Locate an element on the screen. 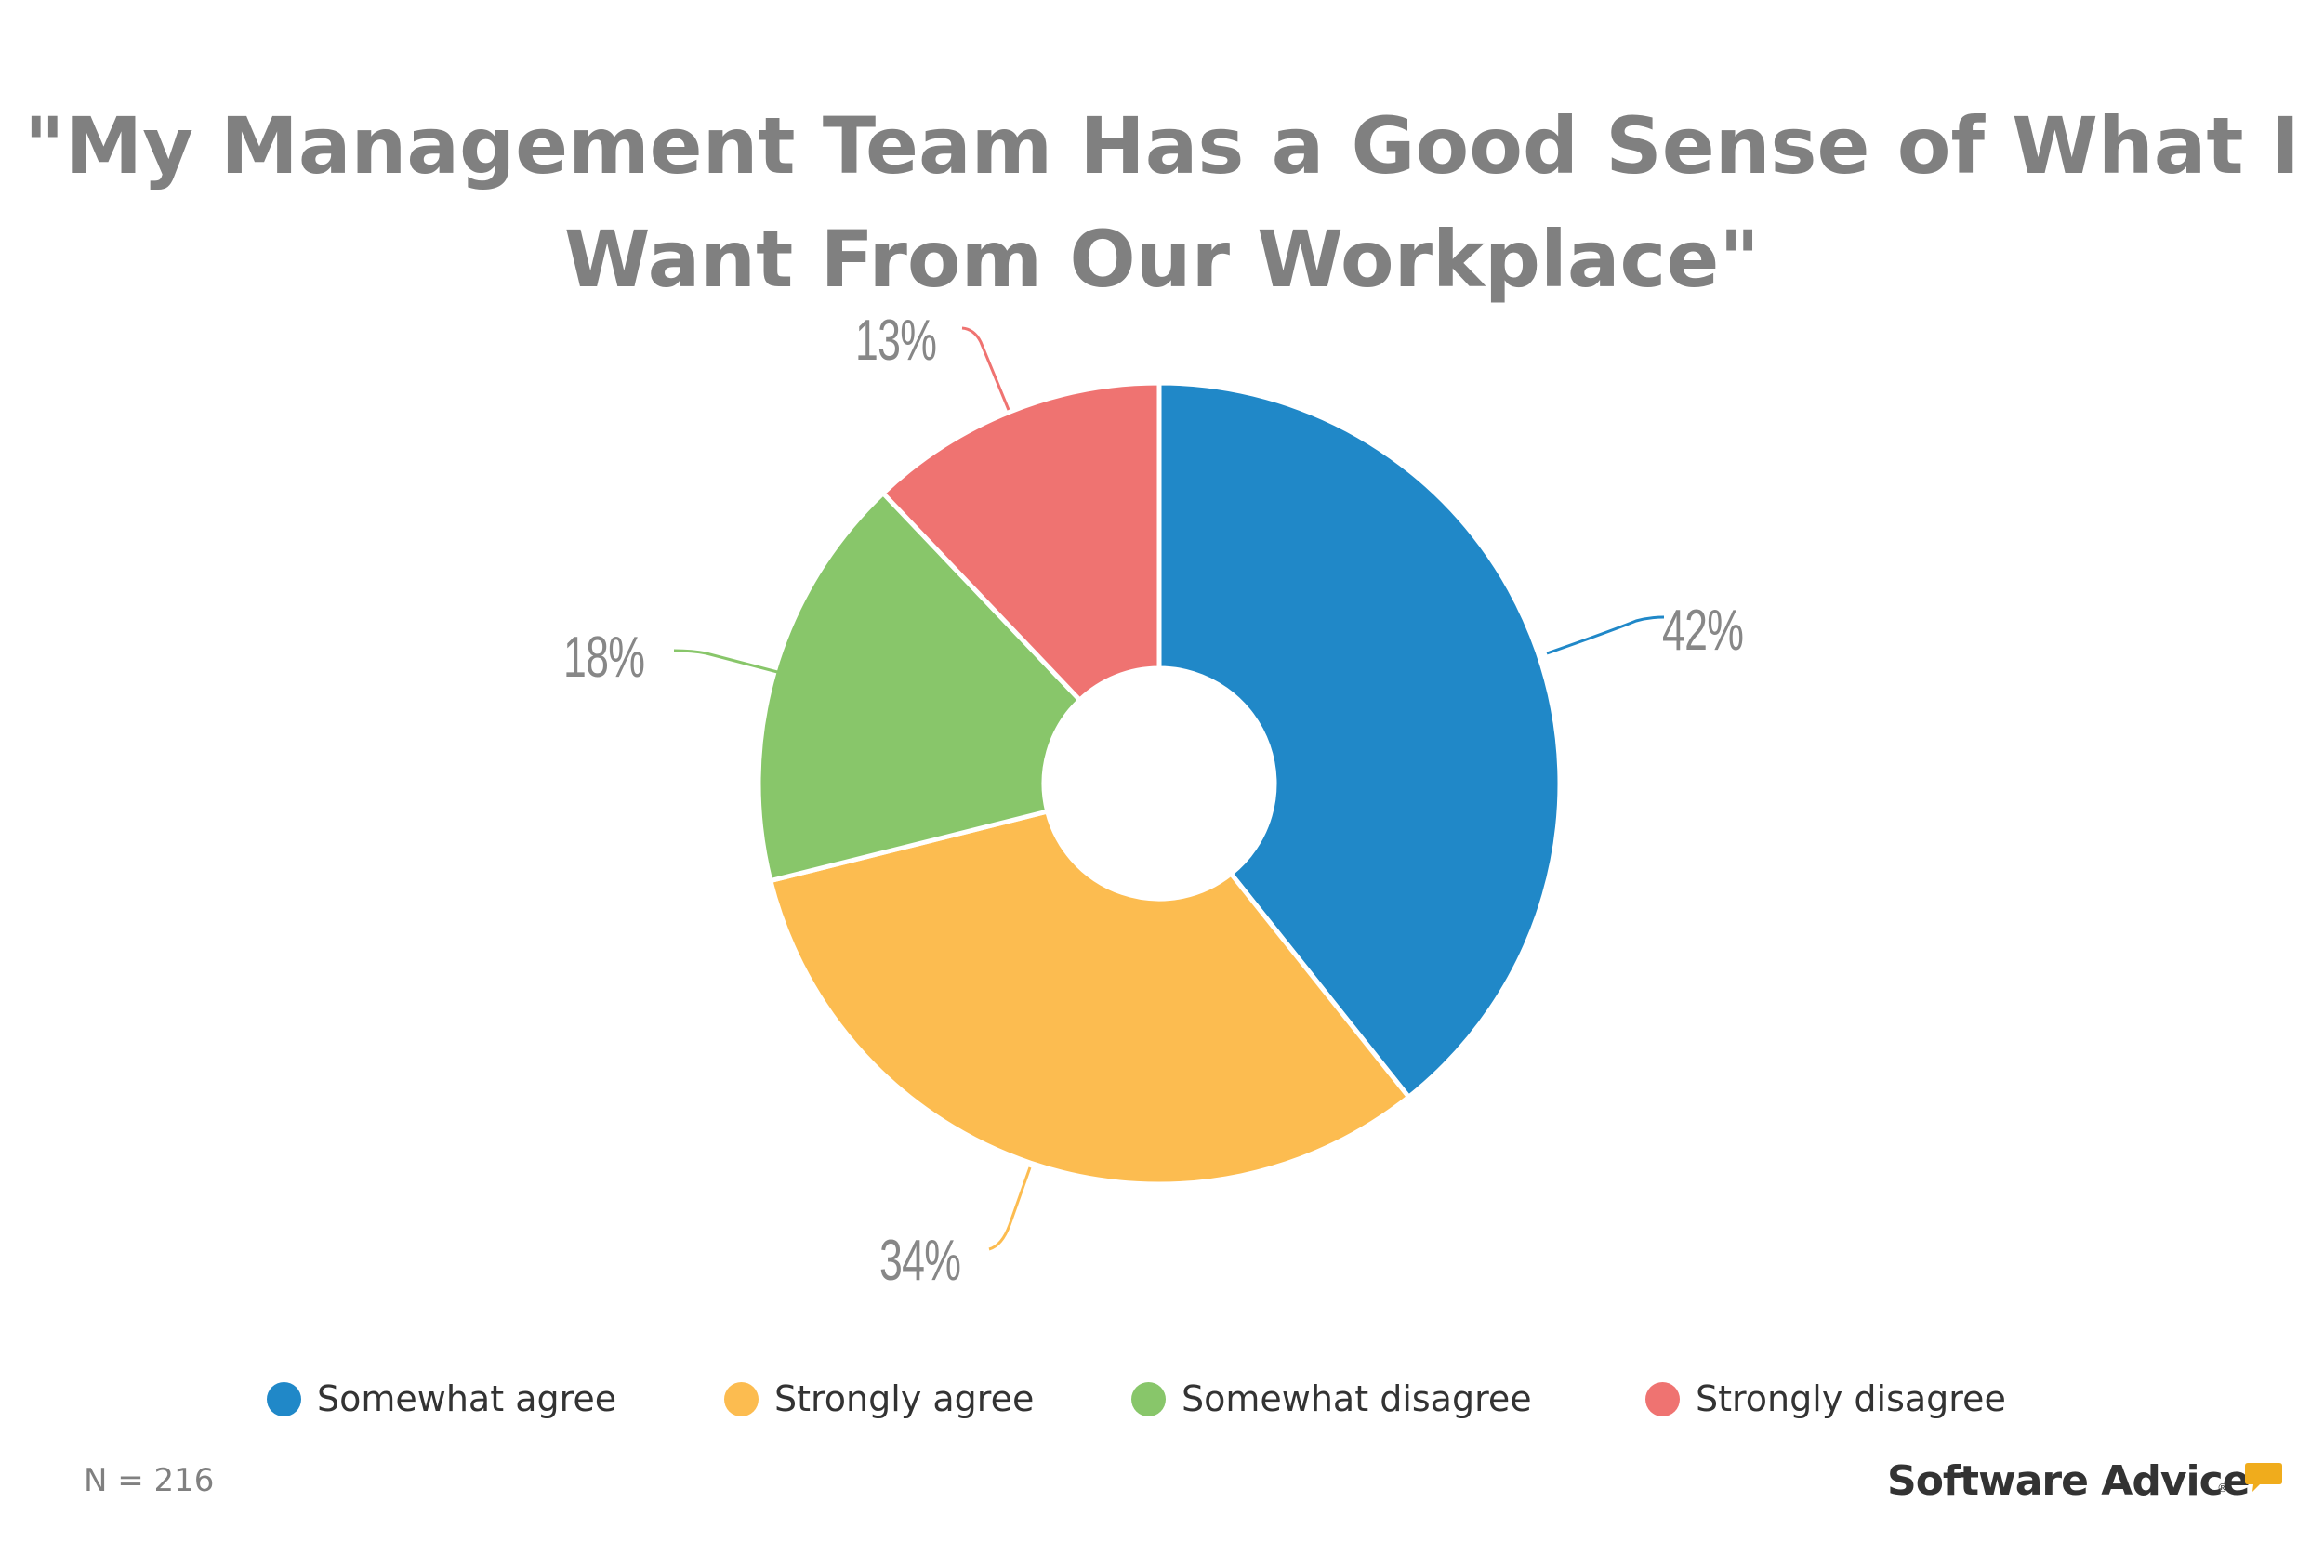  legend-label: Strongly disagree is located at coordinates (1851, 1398).